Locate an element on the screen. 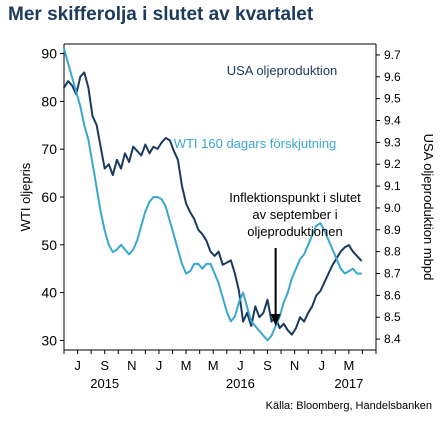 Image resolution: width=444 pixels, height=425 pixels. series-label-wti: WTI 160 dagars förskjutning is located at coordinates (255, 143).